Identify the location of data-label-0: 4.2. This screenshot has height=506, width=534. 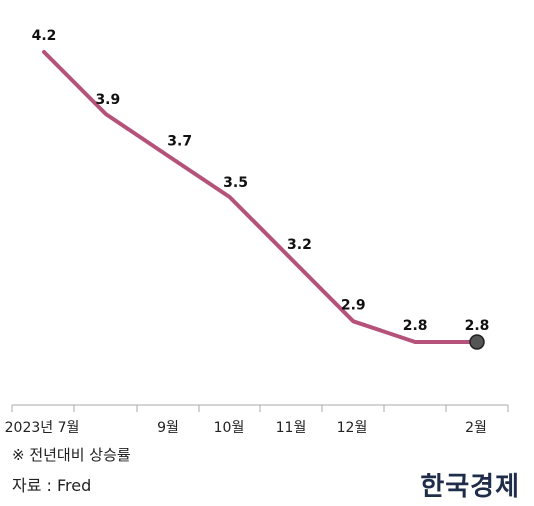
(44, 36).